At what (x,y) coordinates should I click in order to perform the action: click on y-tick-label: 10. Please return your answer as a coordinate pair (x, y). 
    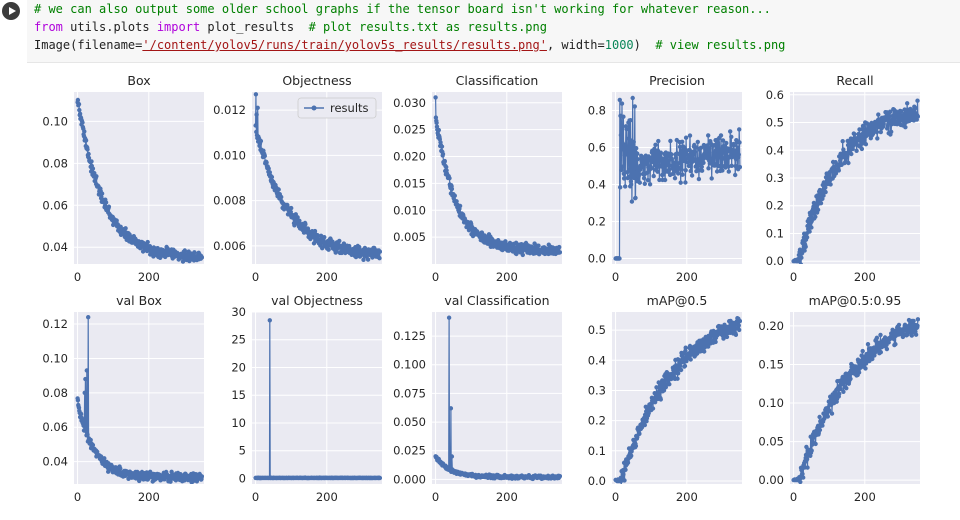
    Looking at the image, I should click on (238, 423).